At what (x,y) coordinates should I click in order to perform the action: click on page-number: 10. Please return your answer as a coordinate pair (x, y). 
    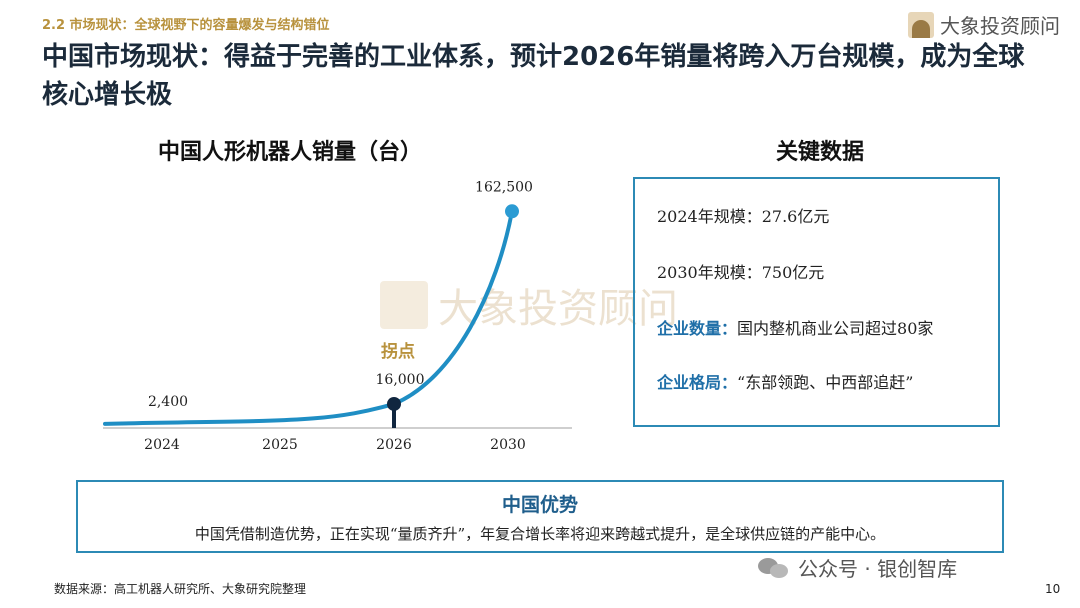
    Looking at the image, I should click on (1053, 589).